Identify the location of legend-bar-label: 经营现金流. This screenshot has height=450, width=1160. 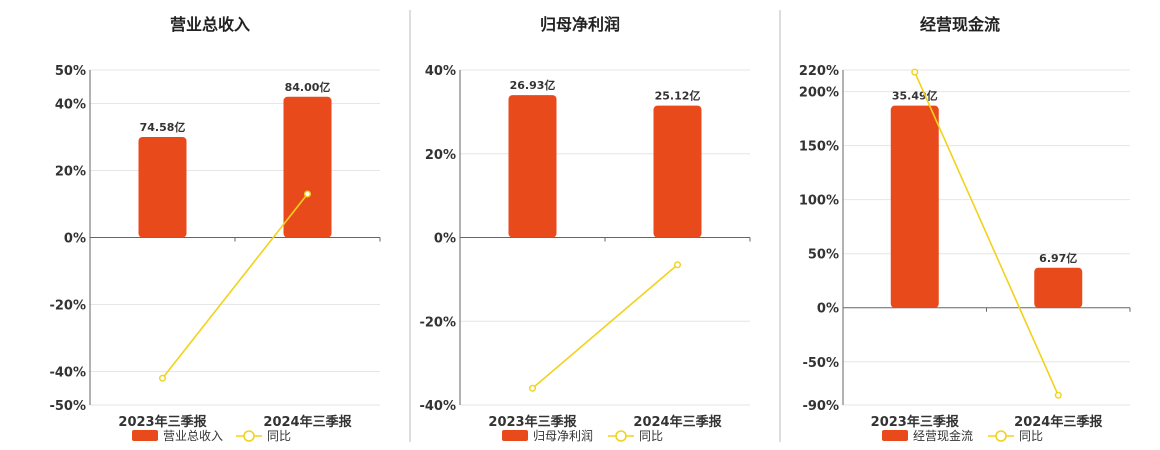
(943, 435).